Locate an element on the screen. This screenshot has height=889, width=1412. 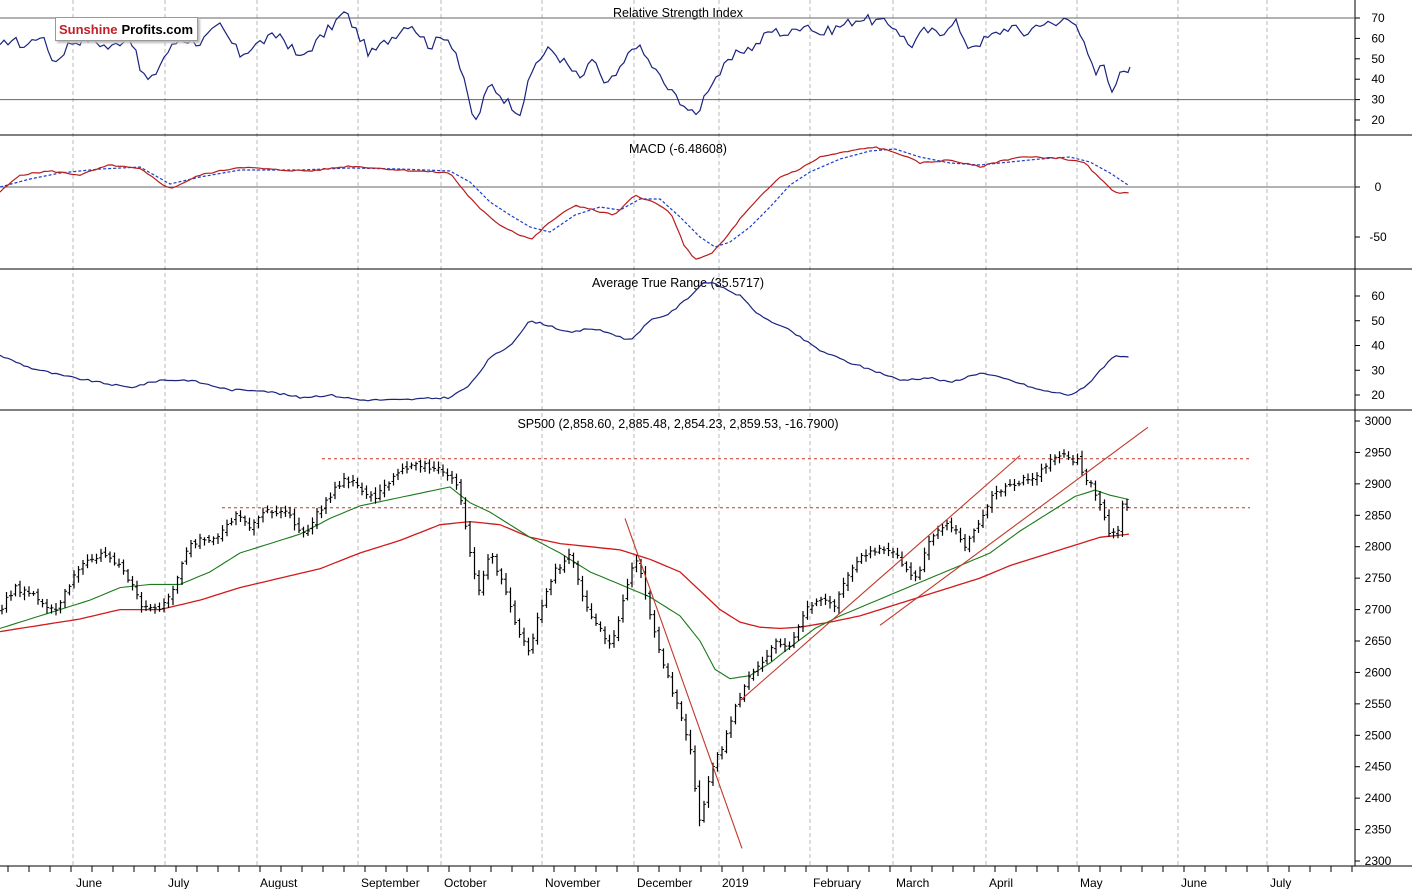
y-tick-label-0-5: 20 is located at coordinates (1378, 120).